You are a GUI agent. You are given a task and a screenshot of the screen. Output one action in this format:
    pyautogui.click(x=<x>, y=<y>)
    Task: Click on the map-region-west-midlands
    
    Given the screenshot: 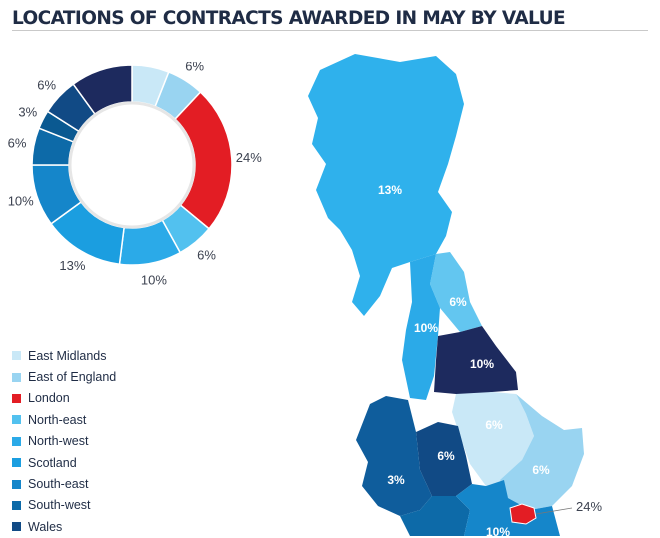 What is the action you would take?
    pyautogui.click(x=444, y=459)
    